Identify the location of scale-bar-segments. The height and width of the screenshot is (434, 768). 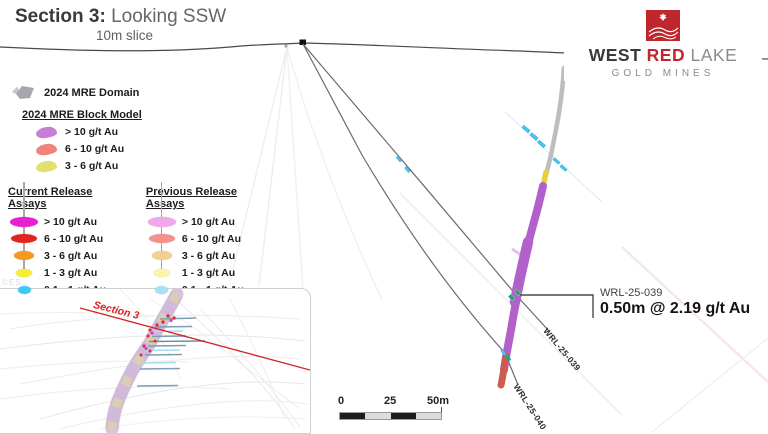
(390, 416).